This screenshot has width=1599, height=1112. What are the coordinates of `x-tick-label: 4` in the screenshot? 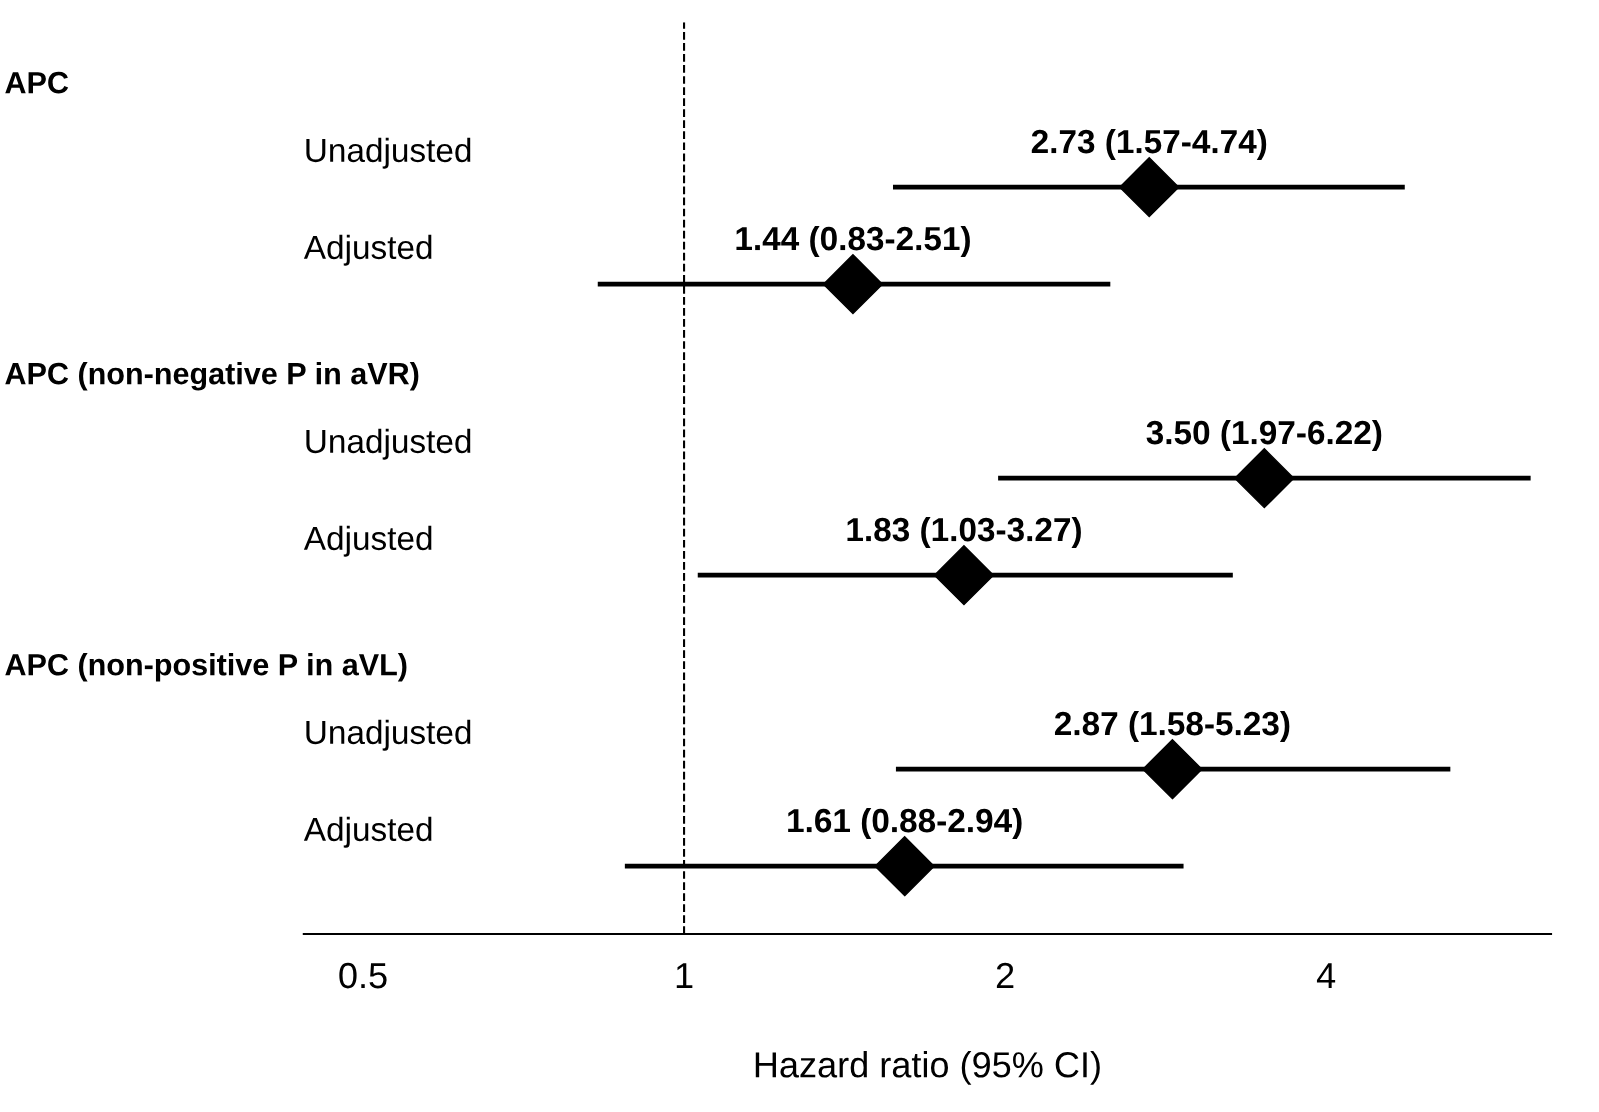 It's located at (1326, 976).